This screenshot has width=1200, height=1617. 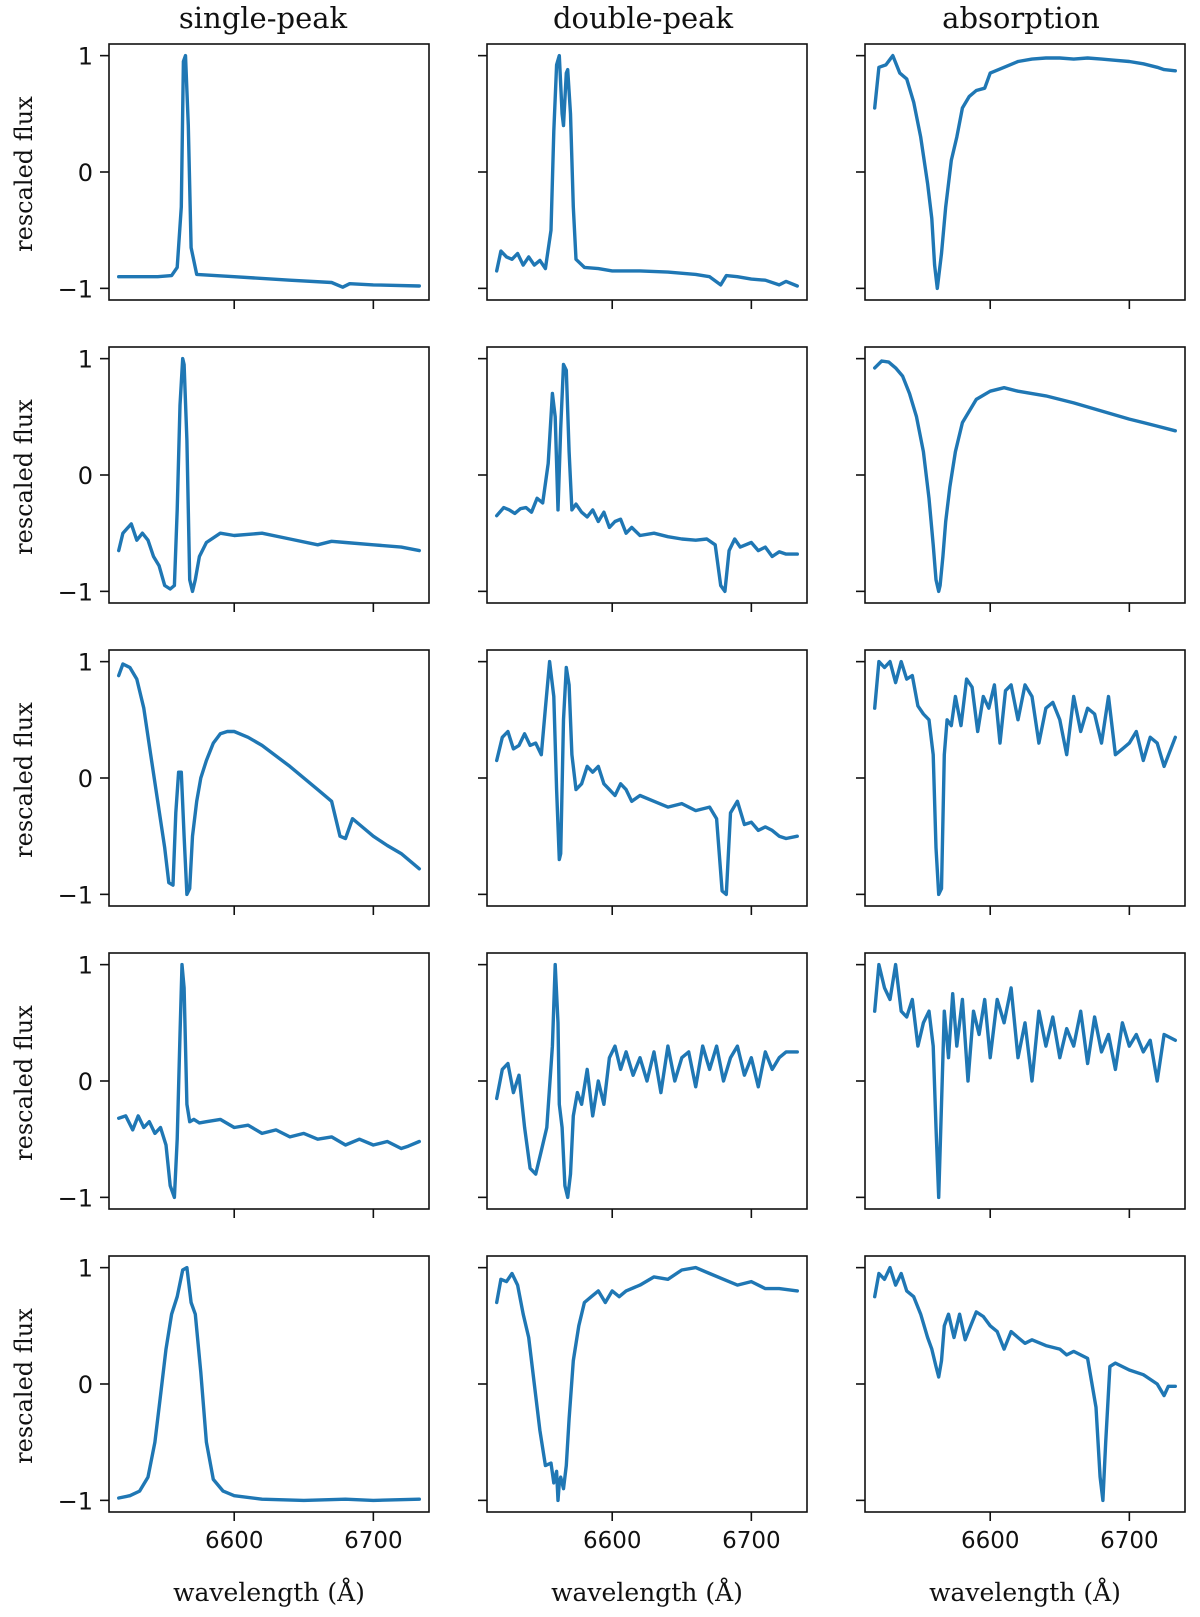 I want to click on x-axis-label-double-peak: wavelength (Å), so click(x=647, y=1592).